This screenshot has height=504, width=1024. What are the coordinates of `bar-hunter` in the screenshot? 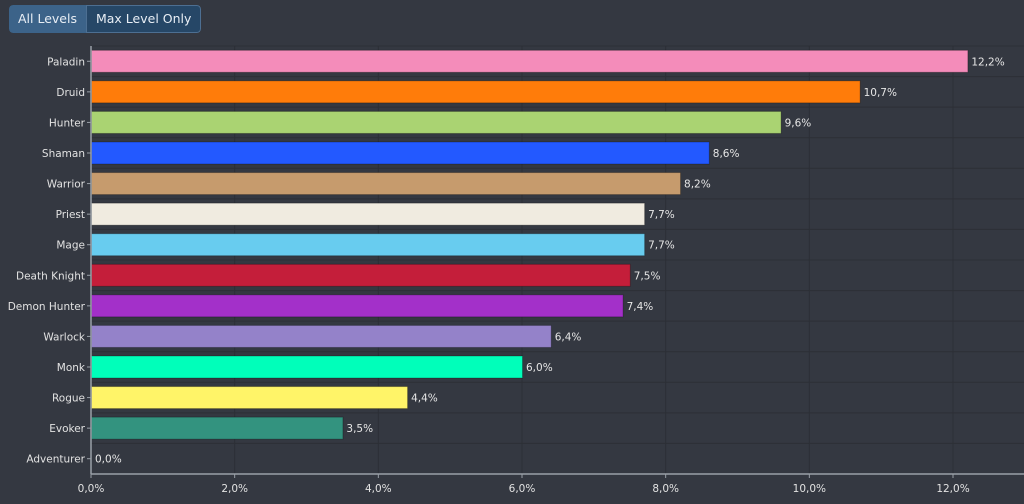 It's located at (436, 122).